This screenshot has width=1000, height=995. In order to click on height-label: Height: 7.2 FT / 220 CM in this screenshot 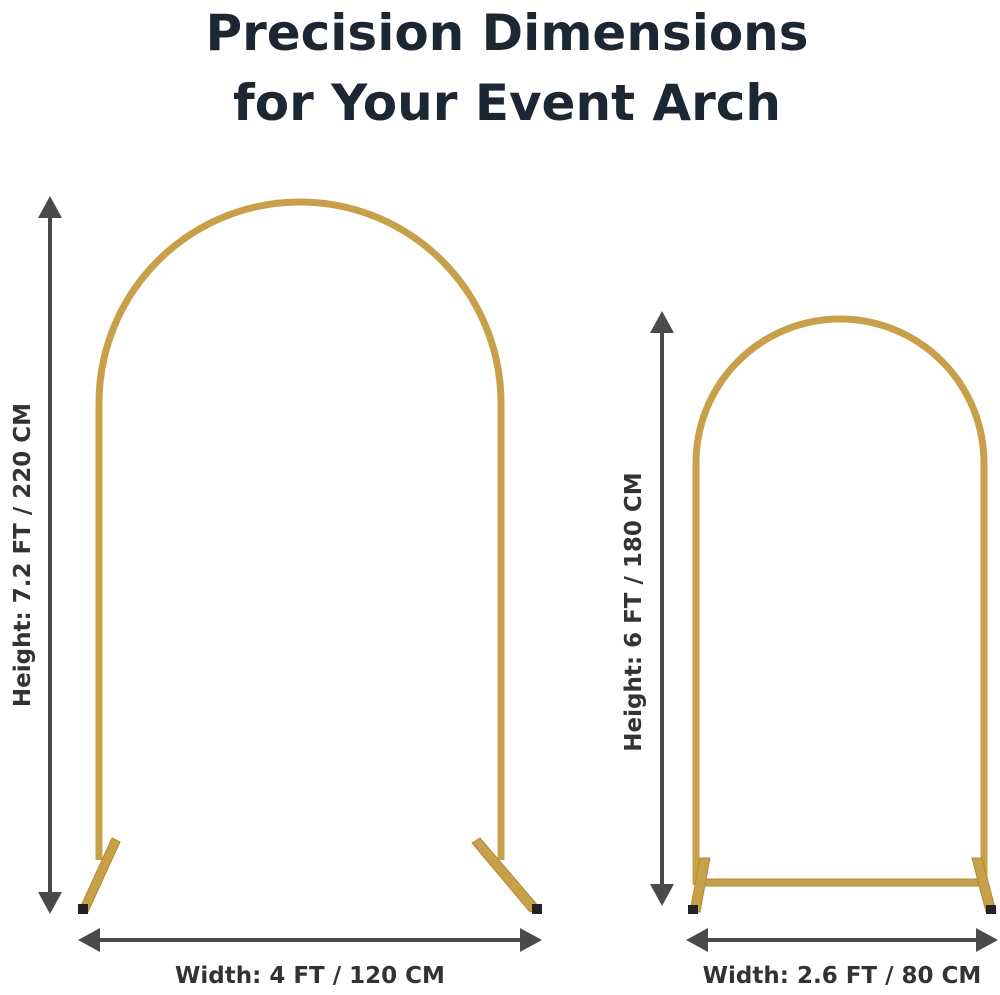, I will do `click(23, 555)`.